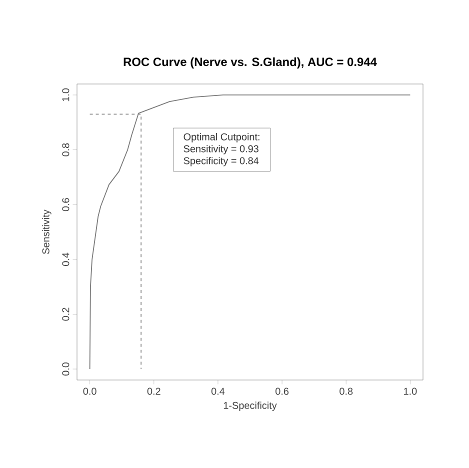  Describe the element at coordinates (66, 314) in the screenshot. I see `y-tick-label: 0.2` at that location.